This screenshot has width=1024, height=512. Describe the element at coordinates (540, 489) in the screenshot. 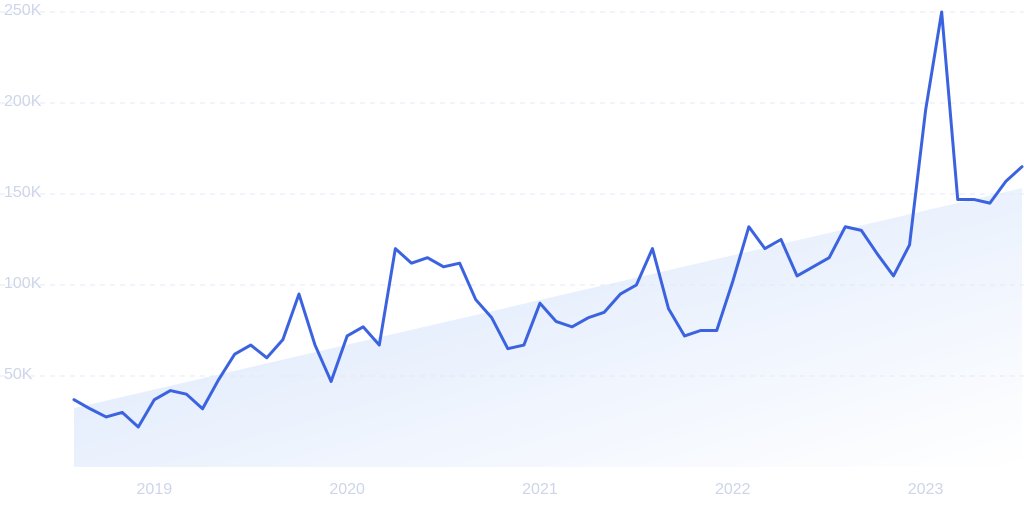

I see `x-tick-label: 2021` at that location.